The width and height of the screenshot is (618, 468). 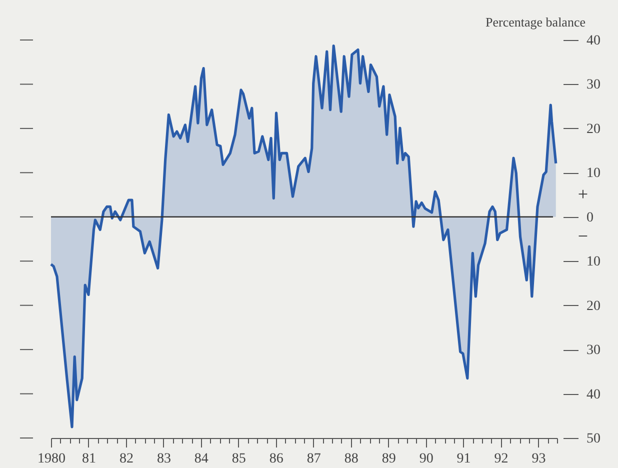 I want to click on y-tick-label: 0, so click(x=590, y=218).